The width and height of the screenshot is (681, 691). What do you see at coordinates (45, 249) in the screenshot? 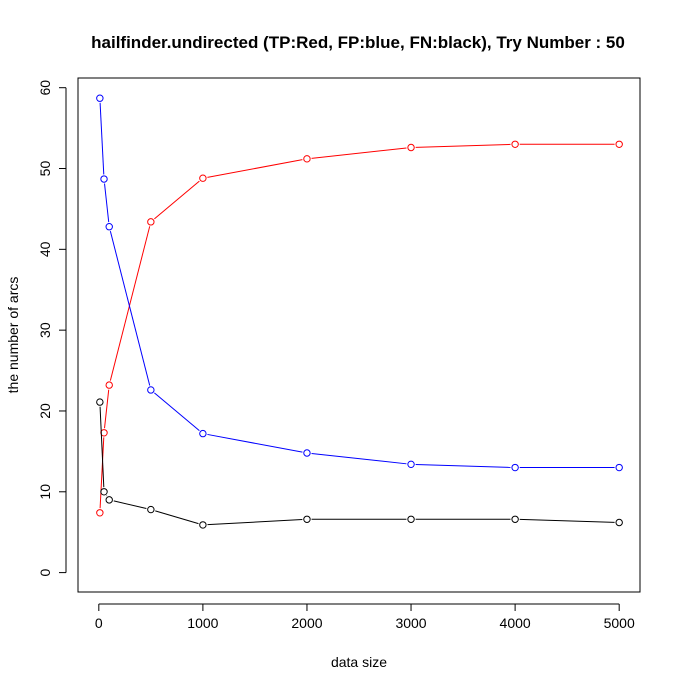
I see `y-tick-label: 40` at bounding box center [45, 249].